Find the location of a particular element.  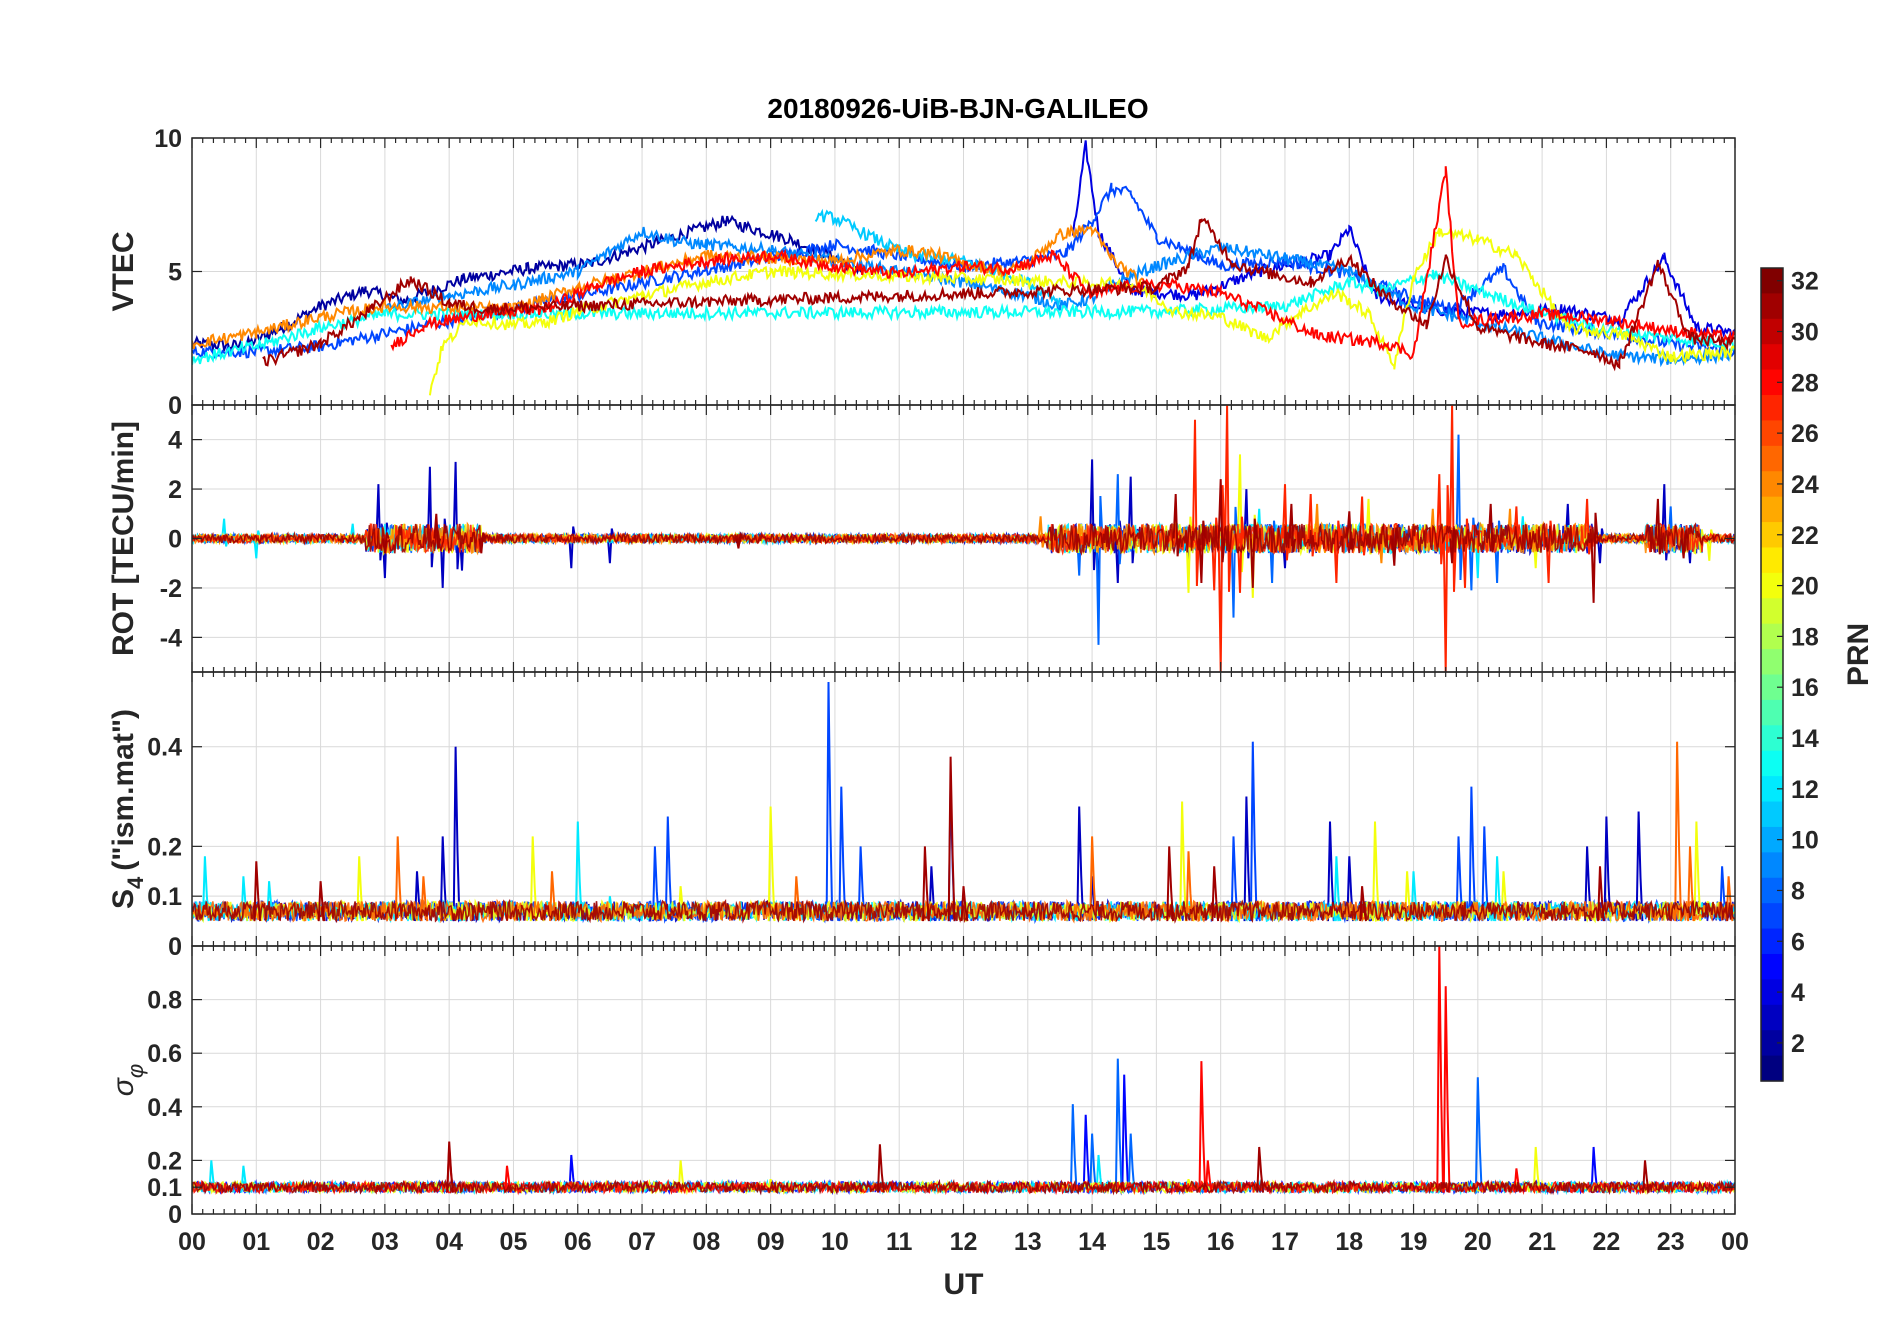

y-tick-label: 0.2 is located at coordinates (164, 1161).